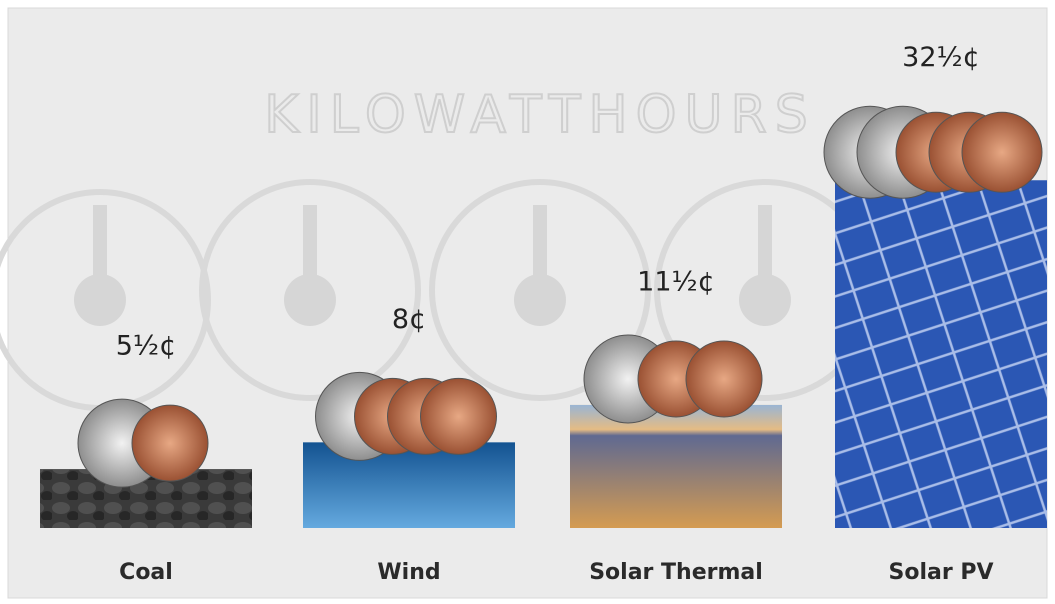 The image size is (1055, 604). I want to click on value-label: 32½¢, so click(941, 57).